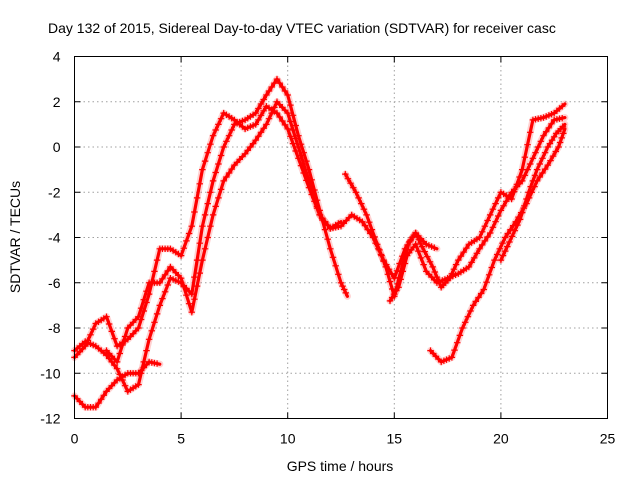 The height and width of the screenshot is (480, 640). Describe the element at coordinates (340, 466) in the screenshot. I see `x-axis-label: GPS time / hours` at that location.